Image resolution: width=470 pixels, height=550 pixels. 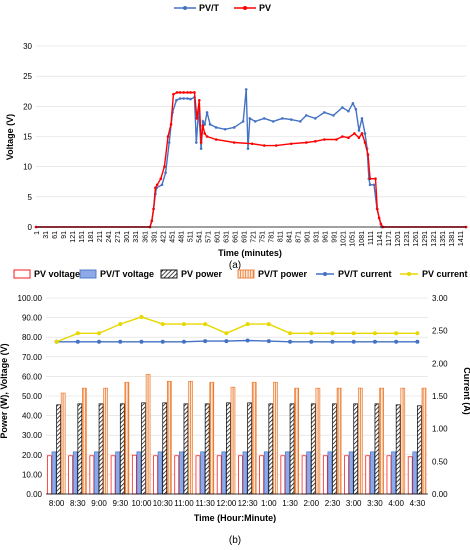 I want to click on chart-a-x-tick-label: 1141, so click(x=380, y=238).